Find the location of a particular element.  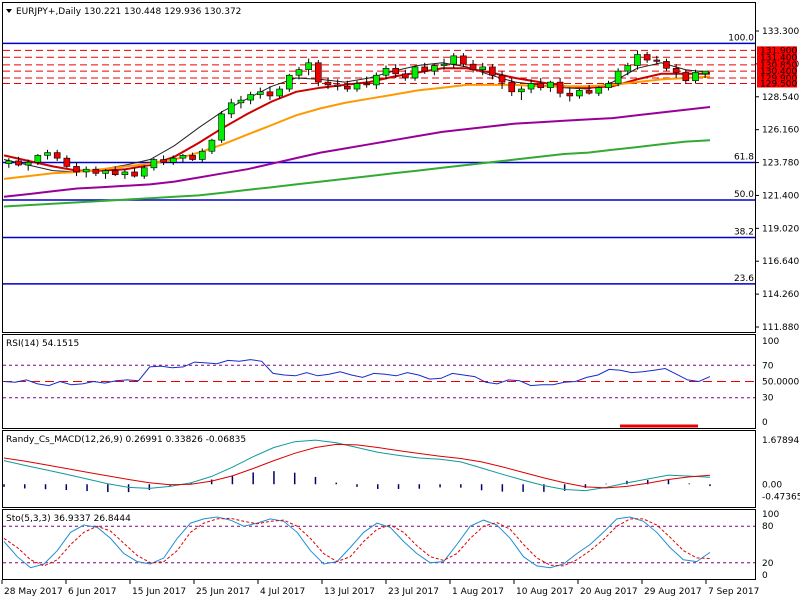

moving-average-line is located at coordinates (357, 152).